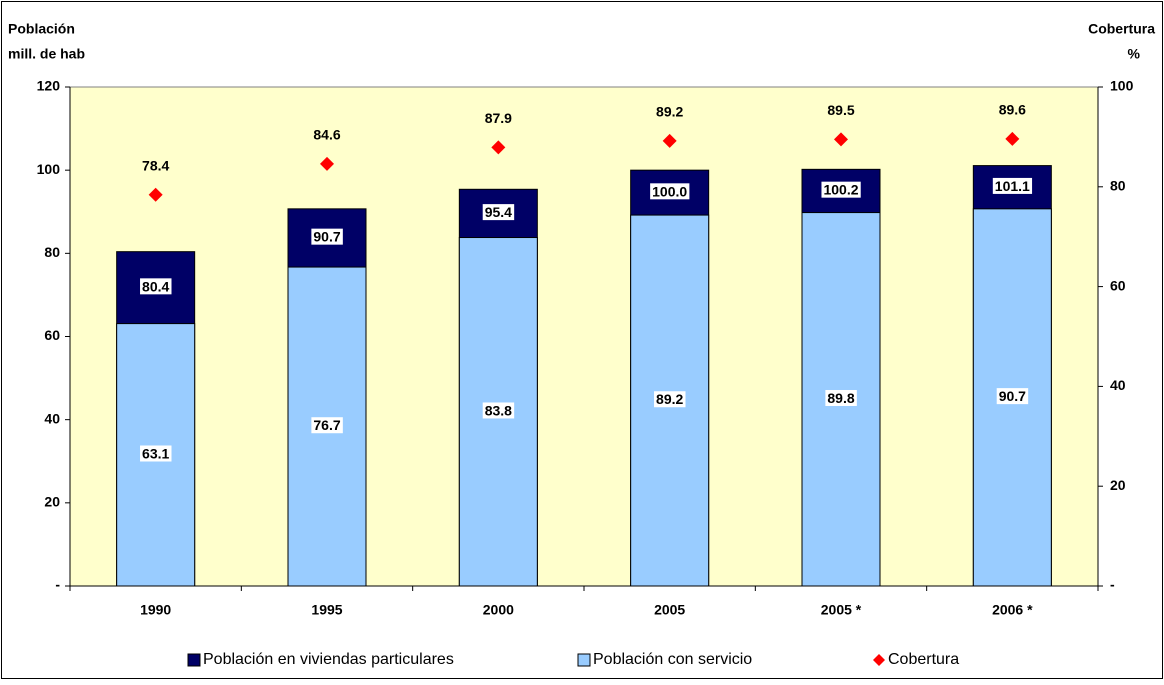  I want to click on y2-tick-label: 100, so click(1122, 86).